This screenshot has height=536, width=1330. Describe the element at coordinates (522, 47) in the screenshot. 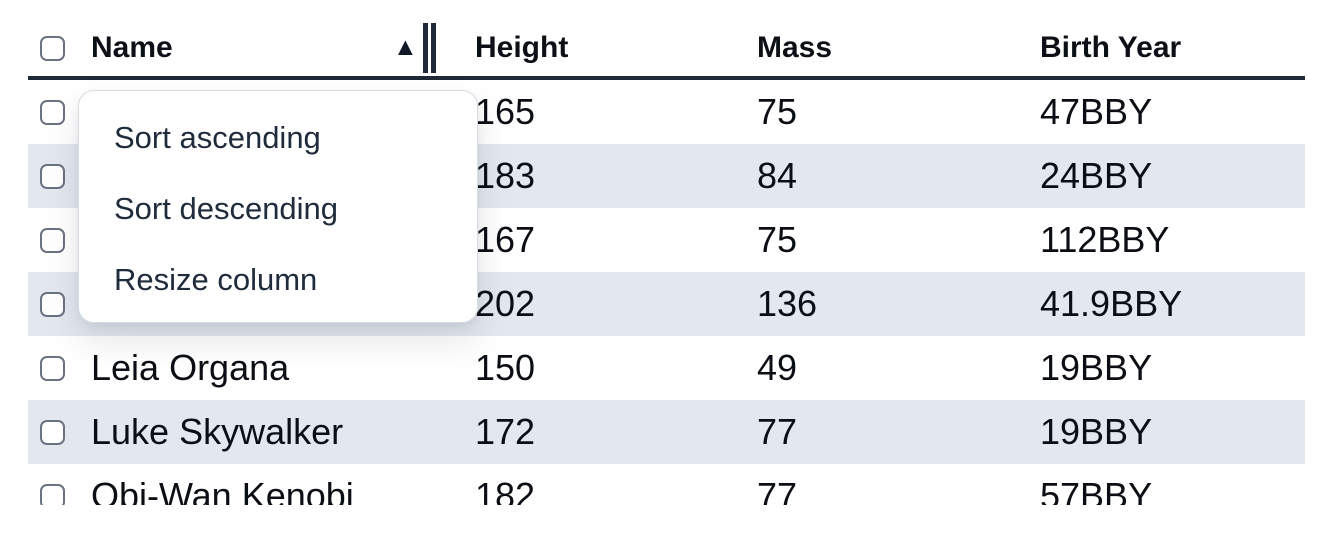

I see `column-header-height: Height` at that location.